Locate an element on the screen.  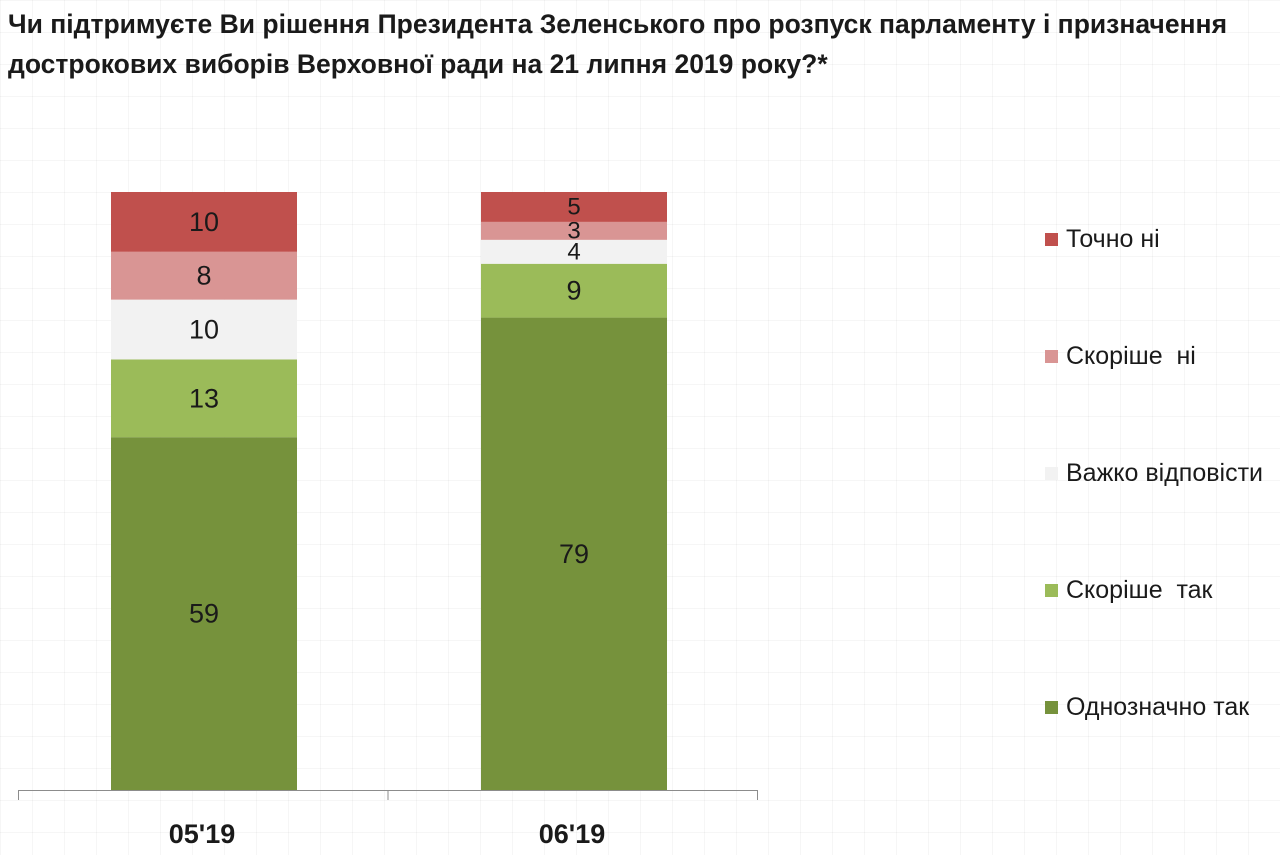
data-label: 9 is located at coordinates (573, 291).